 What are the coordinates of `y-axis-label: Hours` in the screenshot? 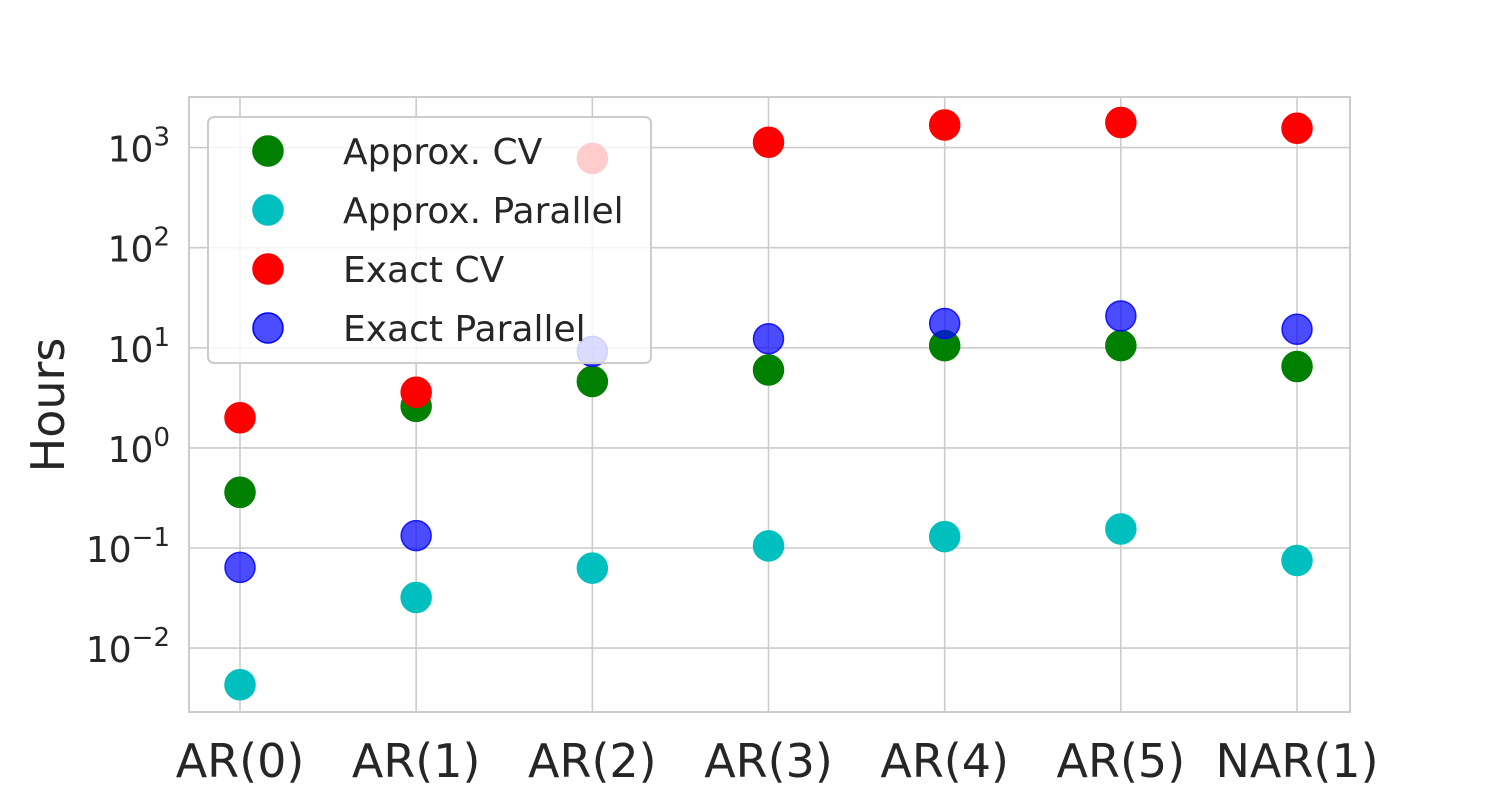 It's located at (48, 405).